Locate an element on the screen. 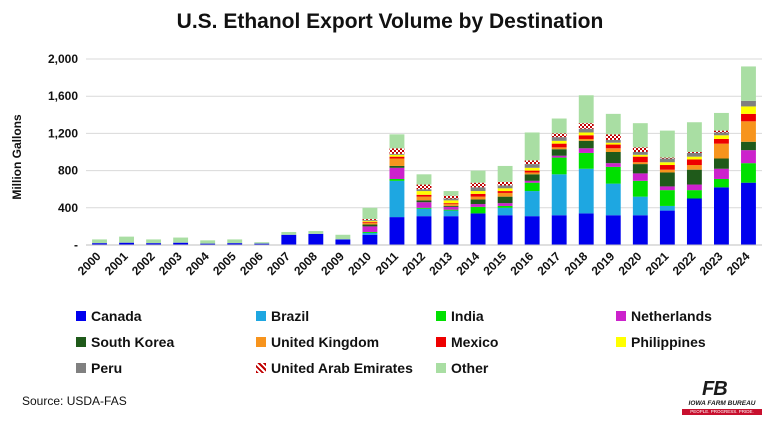 This screenshot has height=426, width=780. x-tick-label: 2019 is located at coordinates (603, 263).